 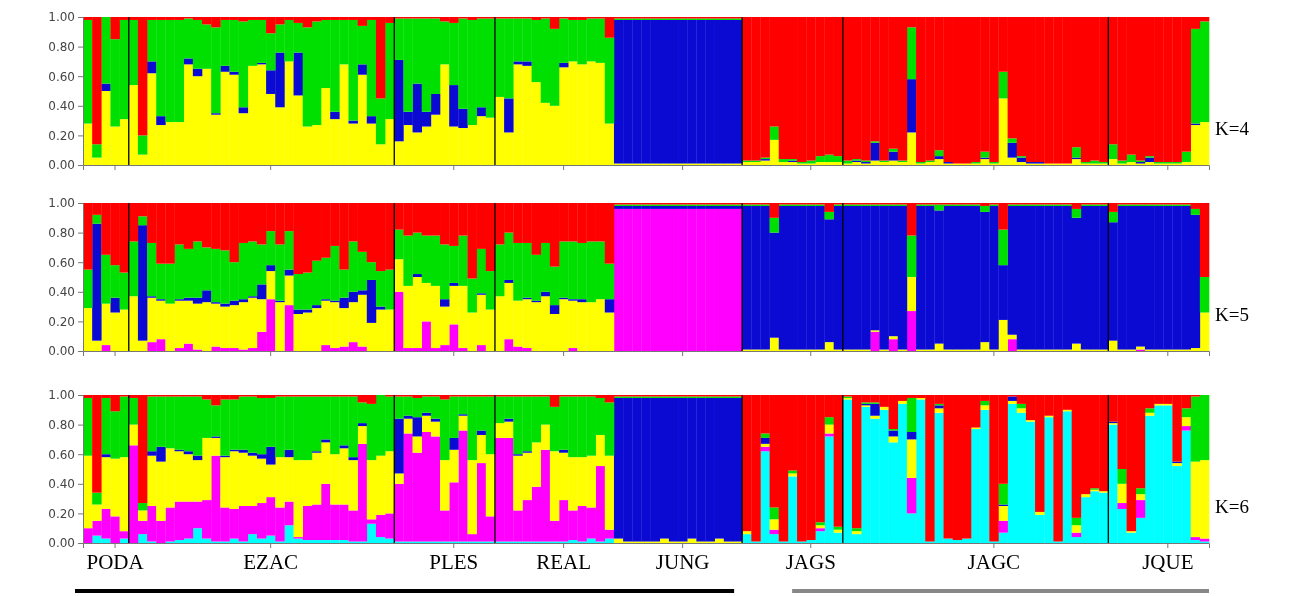 What do you see at coordinates (1168, 561) in the screenshot?
I see `x-tick-label: JQUE` at bounding box center [1168, 561].